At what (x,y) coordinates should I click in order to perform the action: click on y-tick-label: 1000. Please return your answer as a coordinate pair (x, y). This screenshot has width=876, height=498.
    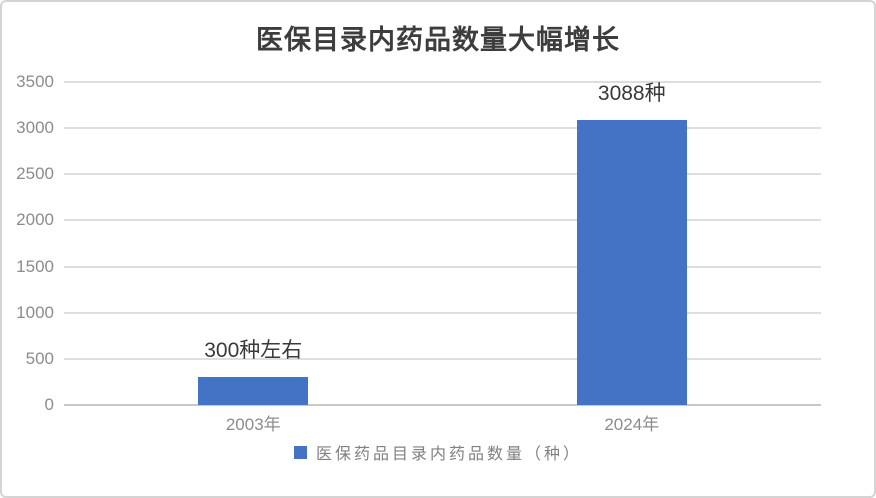
    Looking at the image, I should click on (35, 312).